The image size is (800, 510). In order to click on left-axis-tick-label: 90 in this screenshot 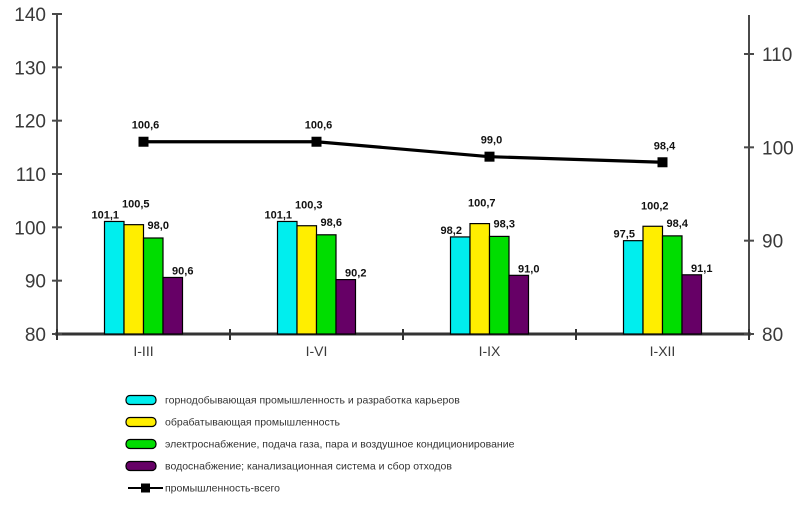, I will do `click(35, 282)`.